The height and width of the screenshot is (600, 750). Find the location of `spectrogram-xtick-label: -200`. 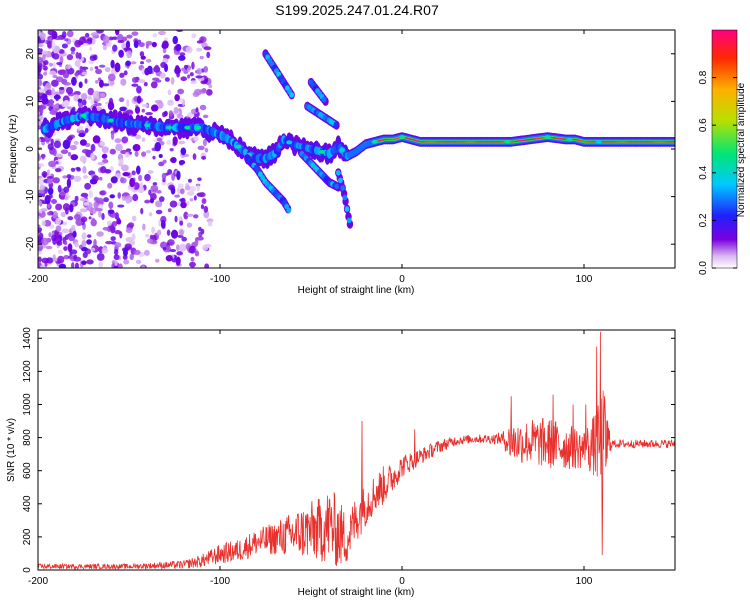

spectrogram-xtick-label: -200 is located at coordinates (38, 279).